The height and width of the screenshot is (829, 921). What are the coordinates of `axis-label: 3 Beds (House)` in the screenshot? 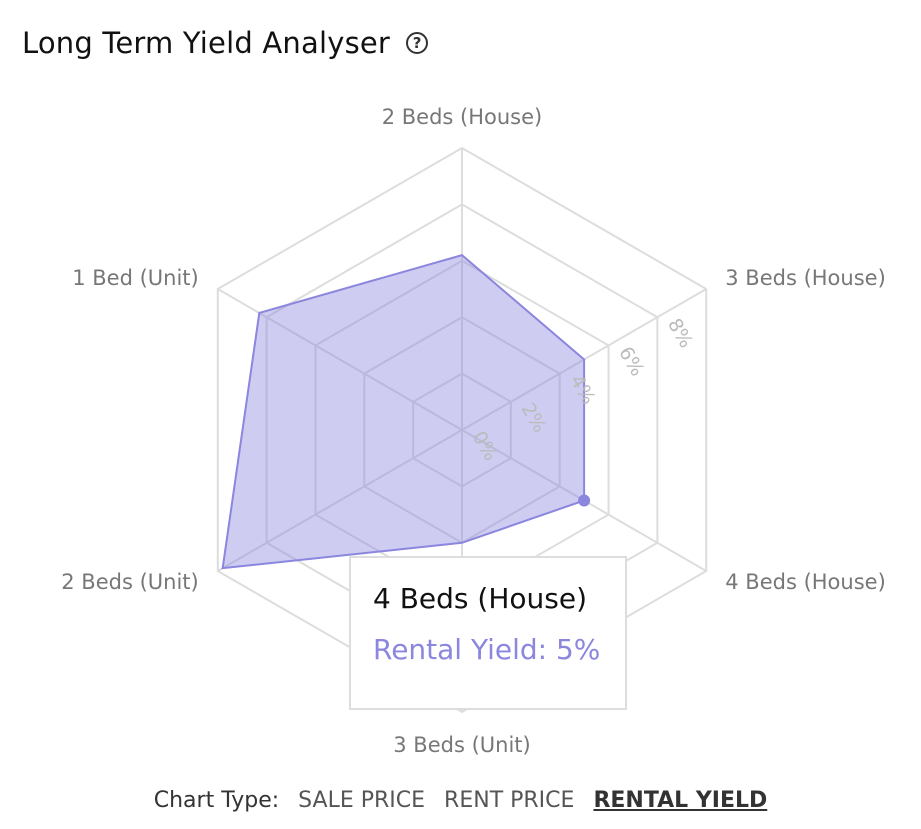 It's located at (805, 278).